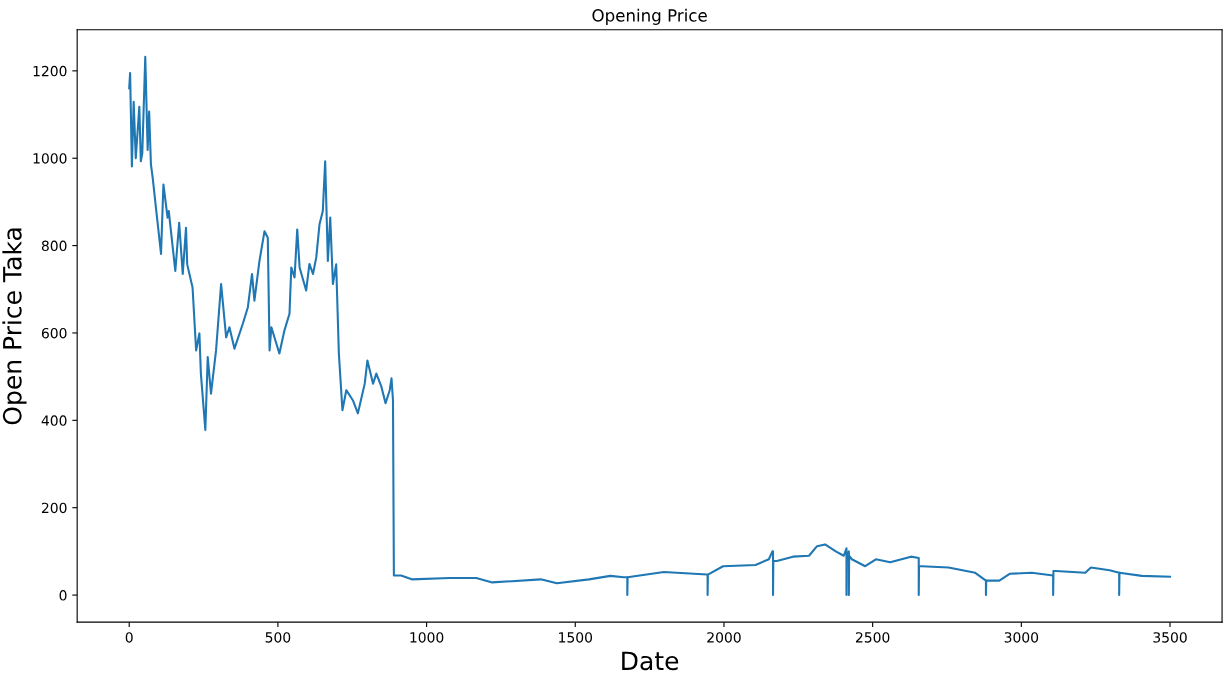 Image resolution: width=1225 pixels, height=677 pixels. What do you see at coordinates (54, 508) in the screenshot?
I see `y-tick-label: 200` at bounding box center [54, 508].